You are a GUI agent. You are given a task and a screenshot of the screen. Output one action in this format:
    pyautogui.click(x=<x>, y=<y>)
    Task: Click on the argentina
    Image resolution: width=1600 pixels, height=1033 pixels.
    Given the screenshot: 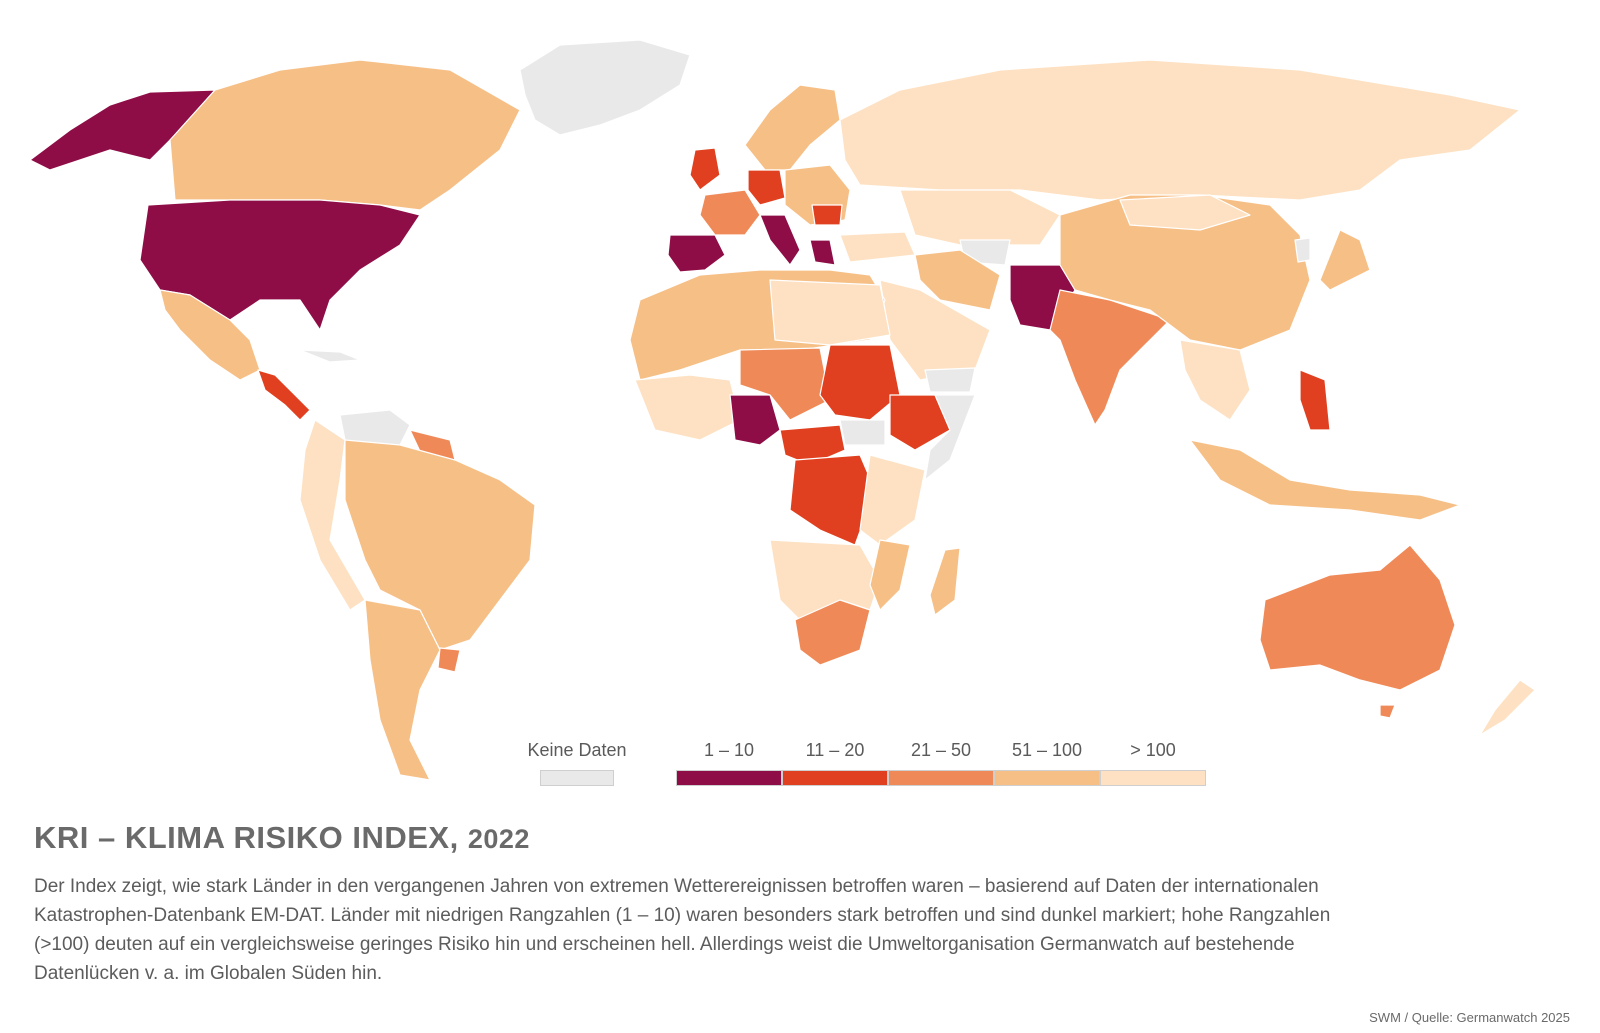 What is the action you would take?
    pyautogui.click(x=402, y=690)
    